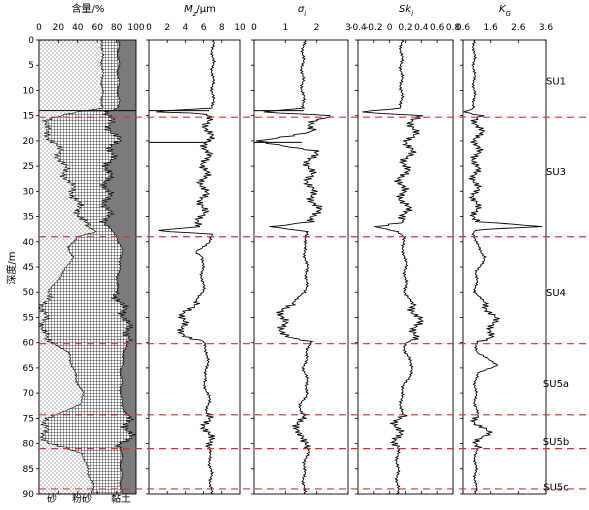  What do you see at coordinates (88, 8) in the screenshot?
I see `panel-1-title: 含量/%` at bounding box center [88, 8].